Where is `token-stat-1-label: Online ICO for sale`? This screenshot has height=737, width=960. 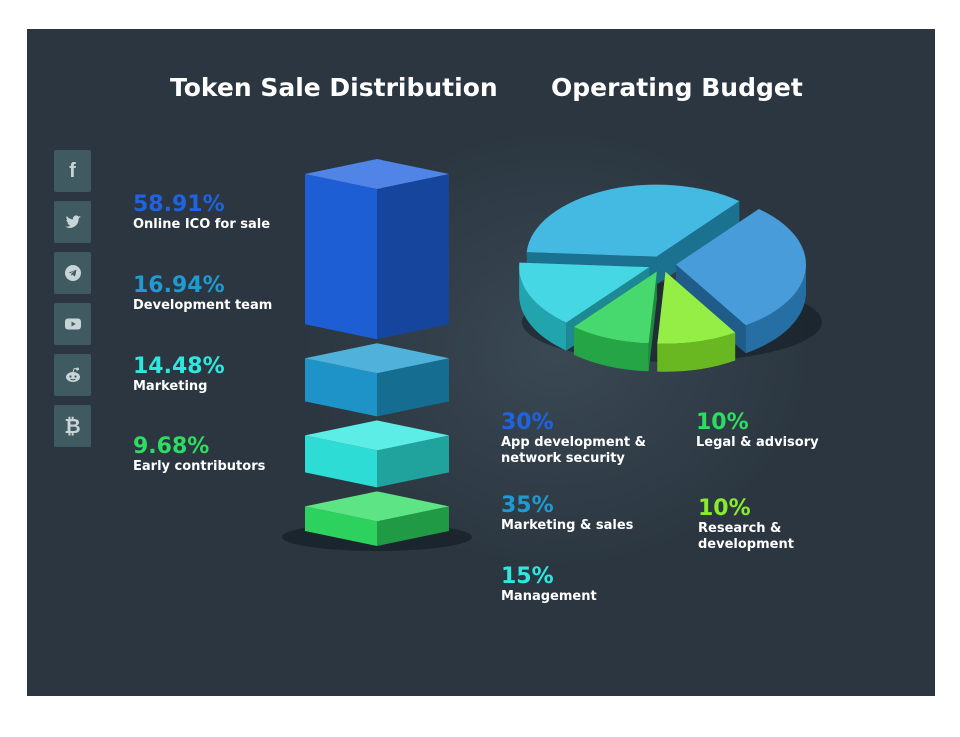 token-stat-1-label: Online ICO for sale is located at coordinates (202, 224).